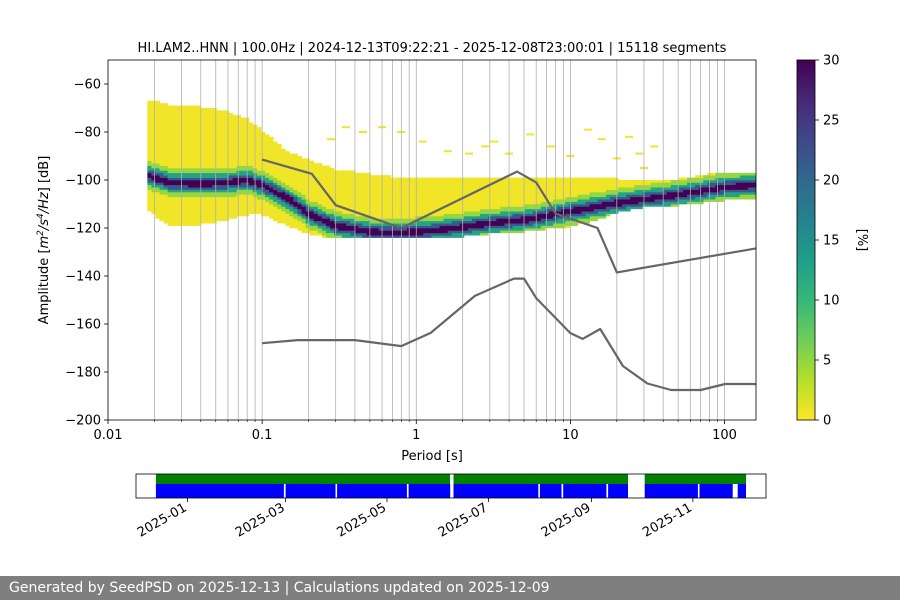 The image size is (900, 600). I want to click on psd-outlier, so click(469, 153).